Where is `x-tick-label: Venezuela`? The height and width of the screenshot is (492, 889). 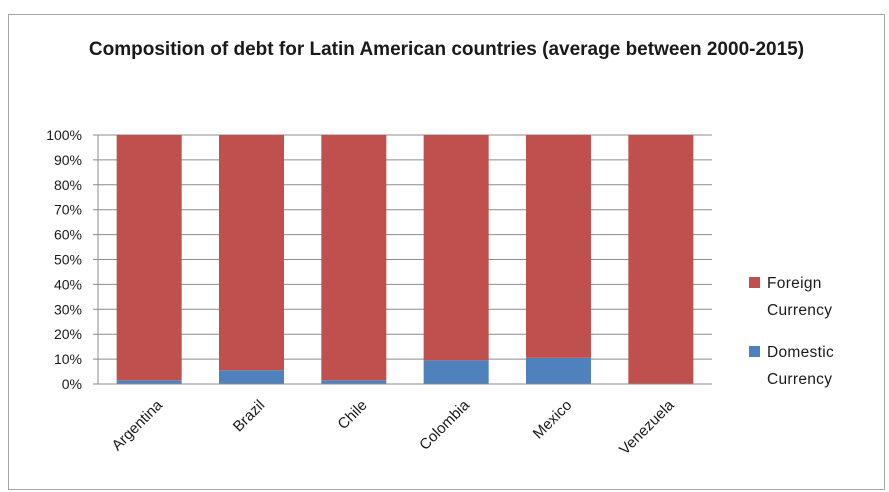 x-tick-label: Venezuela is located at coordinates (647, 427).